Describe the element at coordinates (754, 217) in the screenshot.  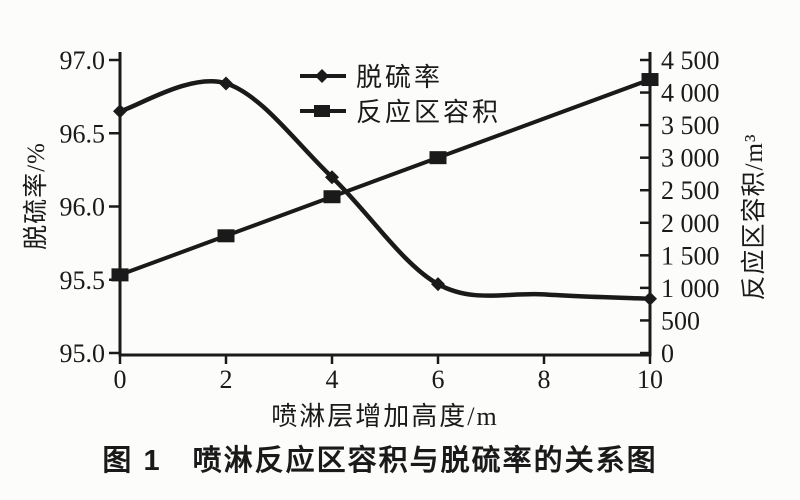
I see `right-axis-title: 反应区容积/m³` at that location.